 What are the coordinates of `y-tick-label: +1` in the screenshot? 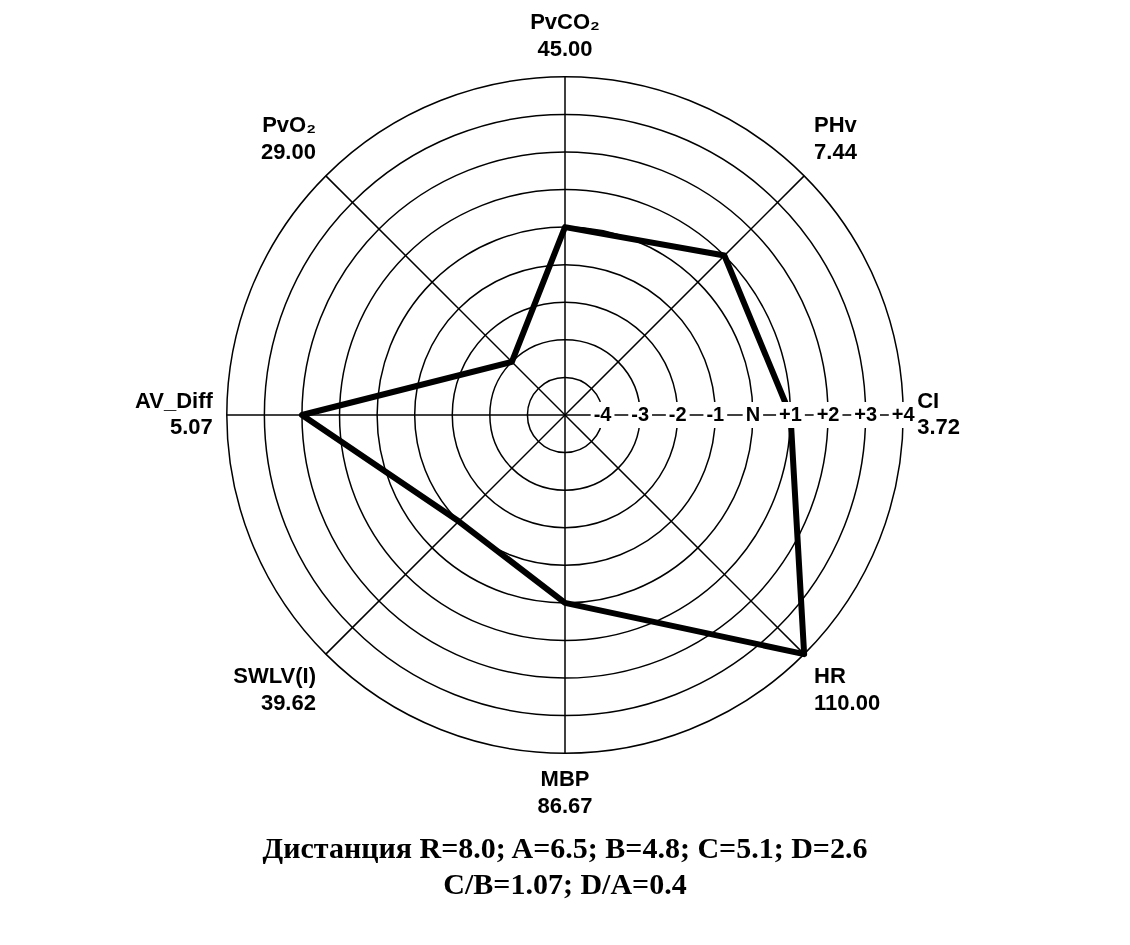 It's located at (790, 413).